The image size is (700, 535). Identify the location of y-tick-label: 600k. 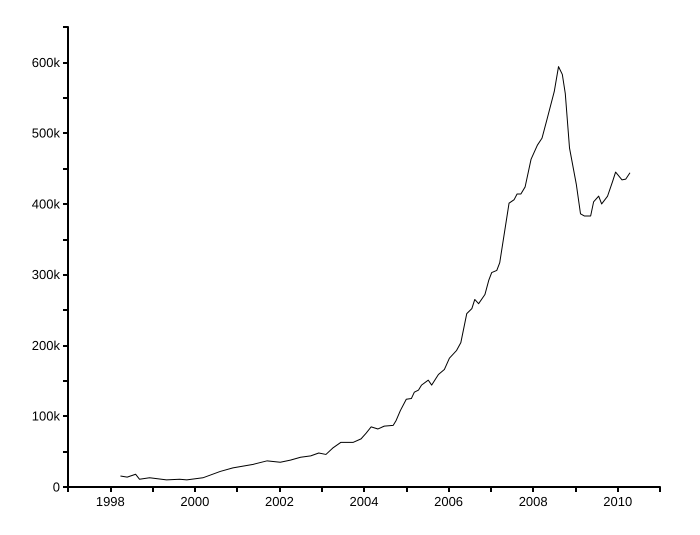
(46, 62).